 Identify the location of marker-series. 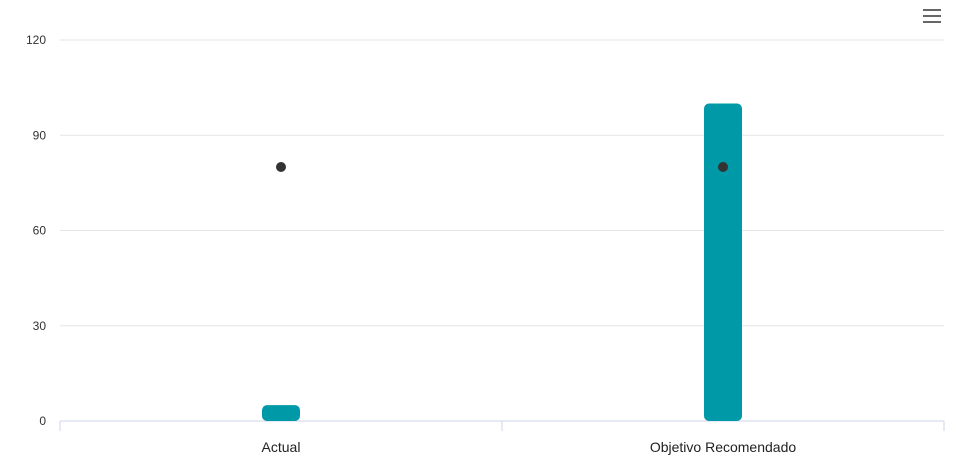
(502, 167).